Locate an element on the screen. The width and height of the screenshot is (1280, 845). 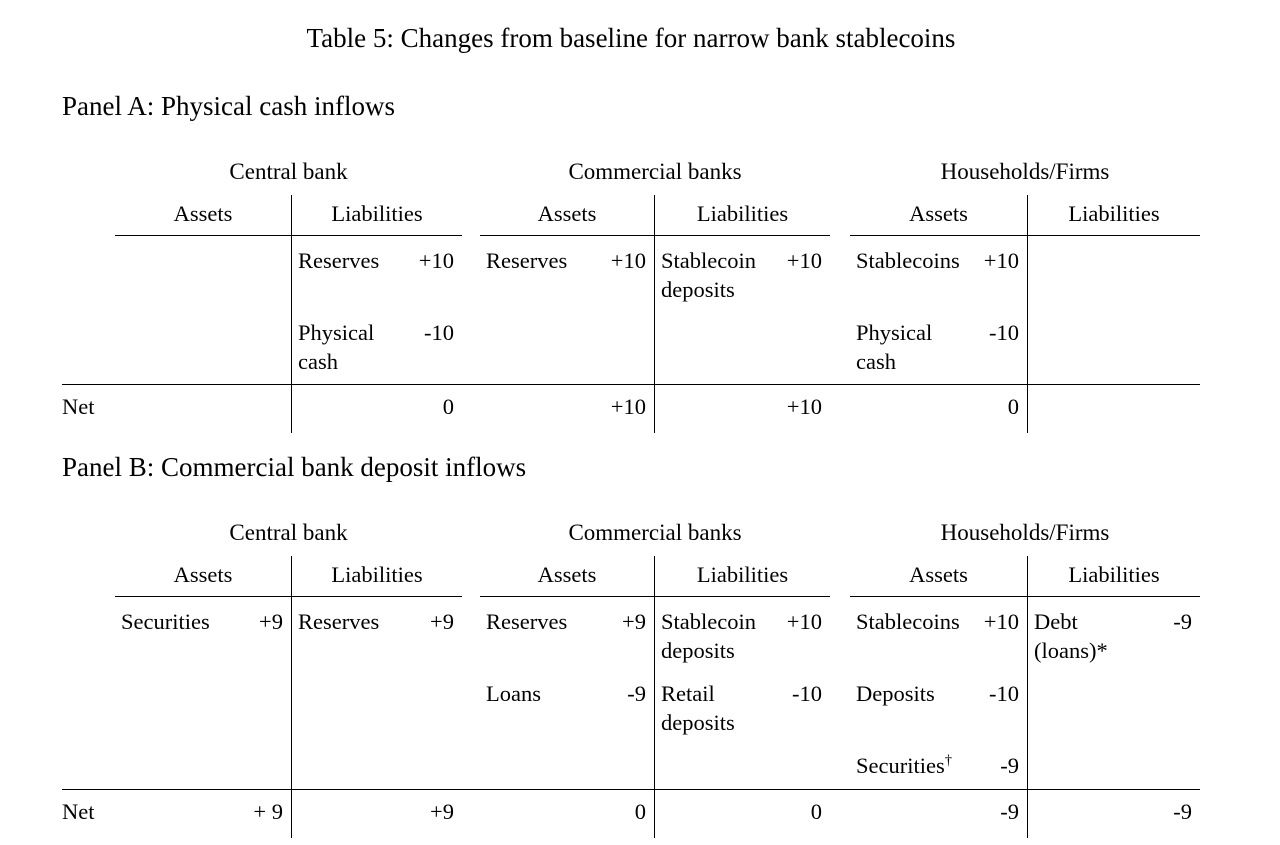
assets-cell: Securities +9 is located at coordinates (203, 633).